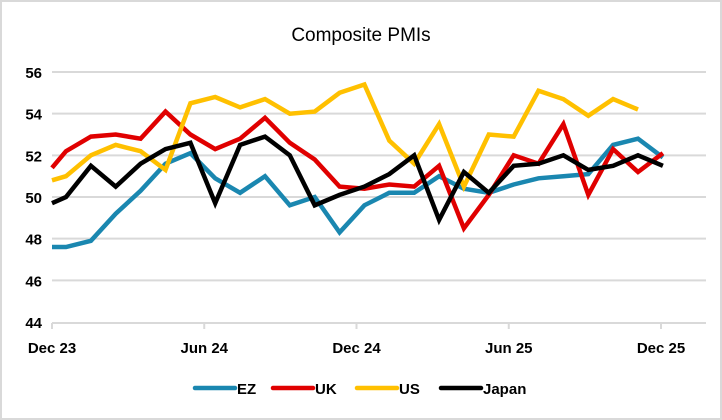  Describe the element at coordinates (52, 348) in the screenshot. I see `x-tick-label: Dec 23` at that location.